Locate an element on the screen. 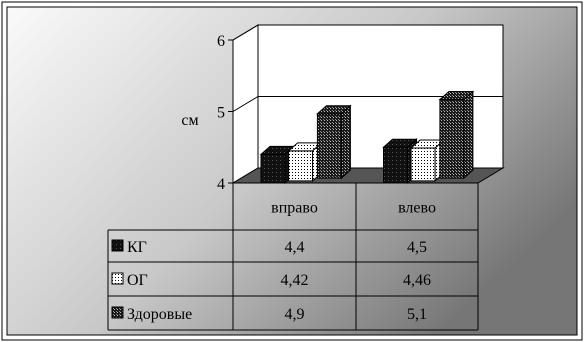  bars is located at coordinates (367, 137).